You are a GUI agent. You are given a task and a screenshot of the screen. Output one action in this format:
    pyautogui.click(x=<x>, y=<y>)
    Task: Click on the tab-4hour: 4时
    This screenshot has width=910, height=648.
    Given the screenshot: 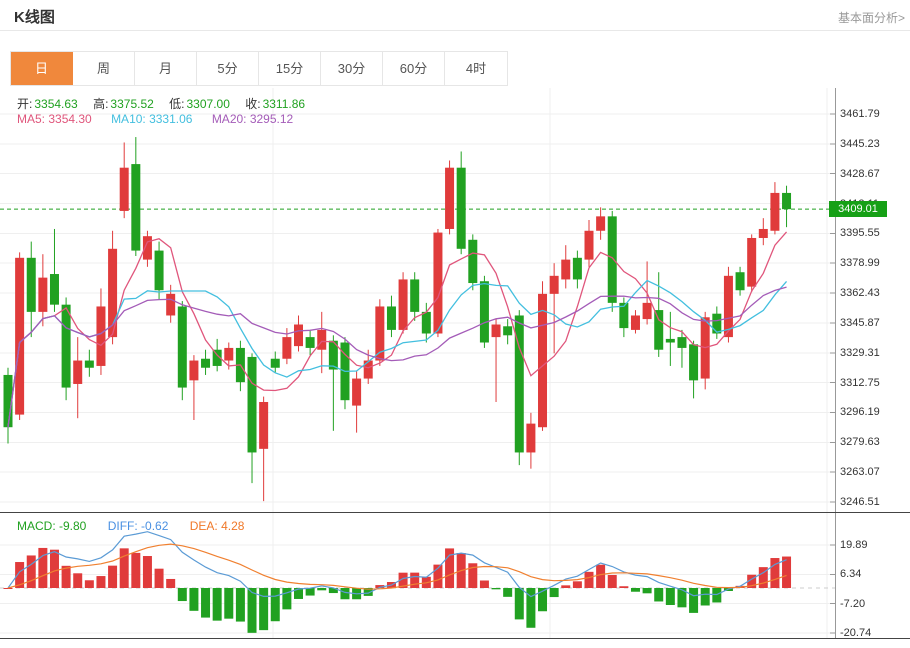 What is the action you would take?
    pyautogui.click(x=476, y=68)
    